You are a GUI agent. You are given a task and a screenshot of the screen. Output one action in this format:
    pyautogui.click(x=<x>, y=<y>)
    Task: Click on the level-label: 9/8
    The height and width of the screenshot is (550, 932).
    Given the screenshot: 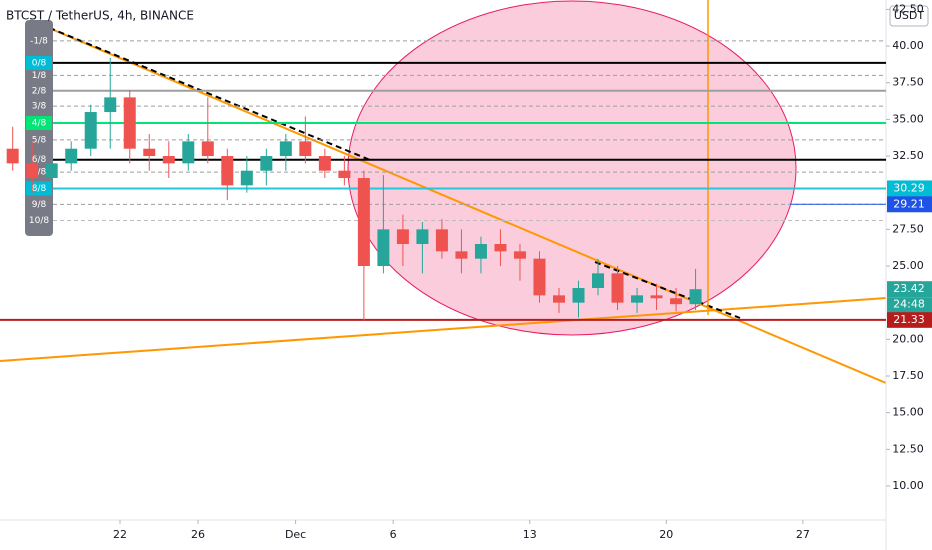 What is the action you would take?
    pyautogui.click(x=39, y=205)
    